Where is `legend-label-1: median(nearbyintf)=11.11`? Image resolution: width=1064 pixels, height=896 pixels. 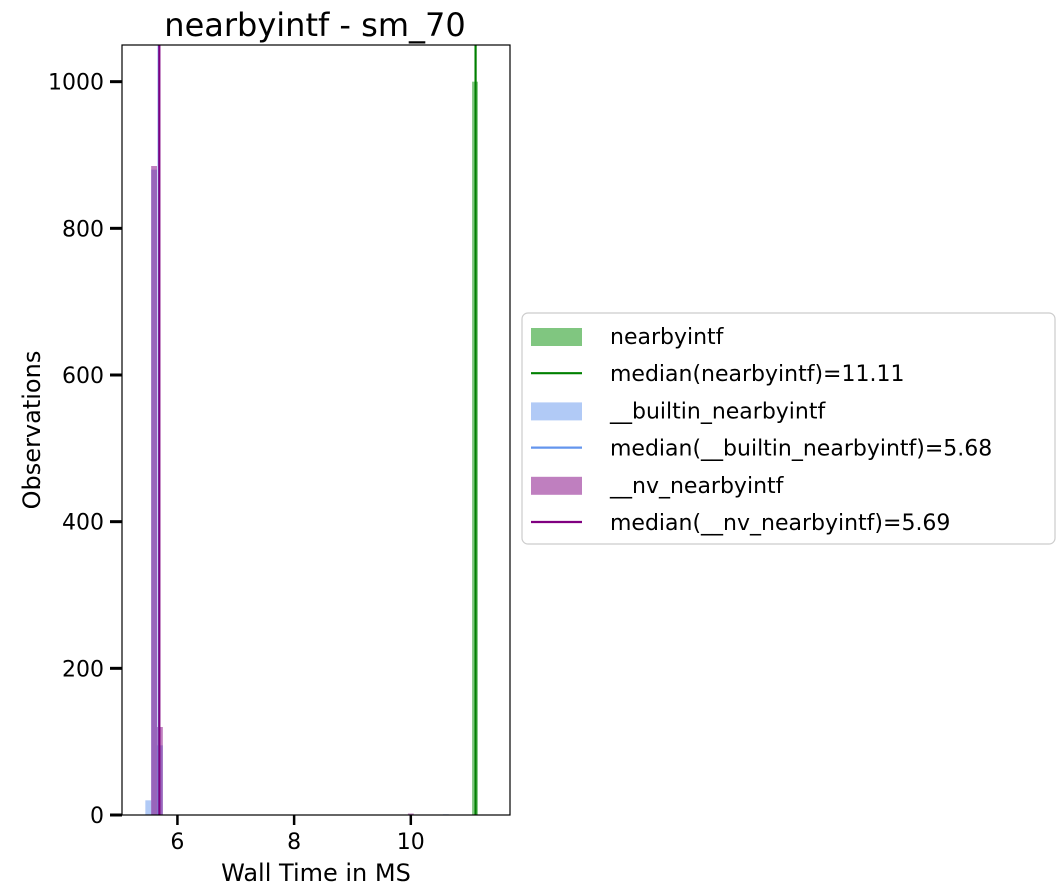
legend-label-1: median(nearbyintf)=11.11 is located at coordinates (757, 374).